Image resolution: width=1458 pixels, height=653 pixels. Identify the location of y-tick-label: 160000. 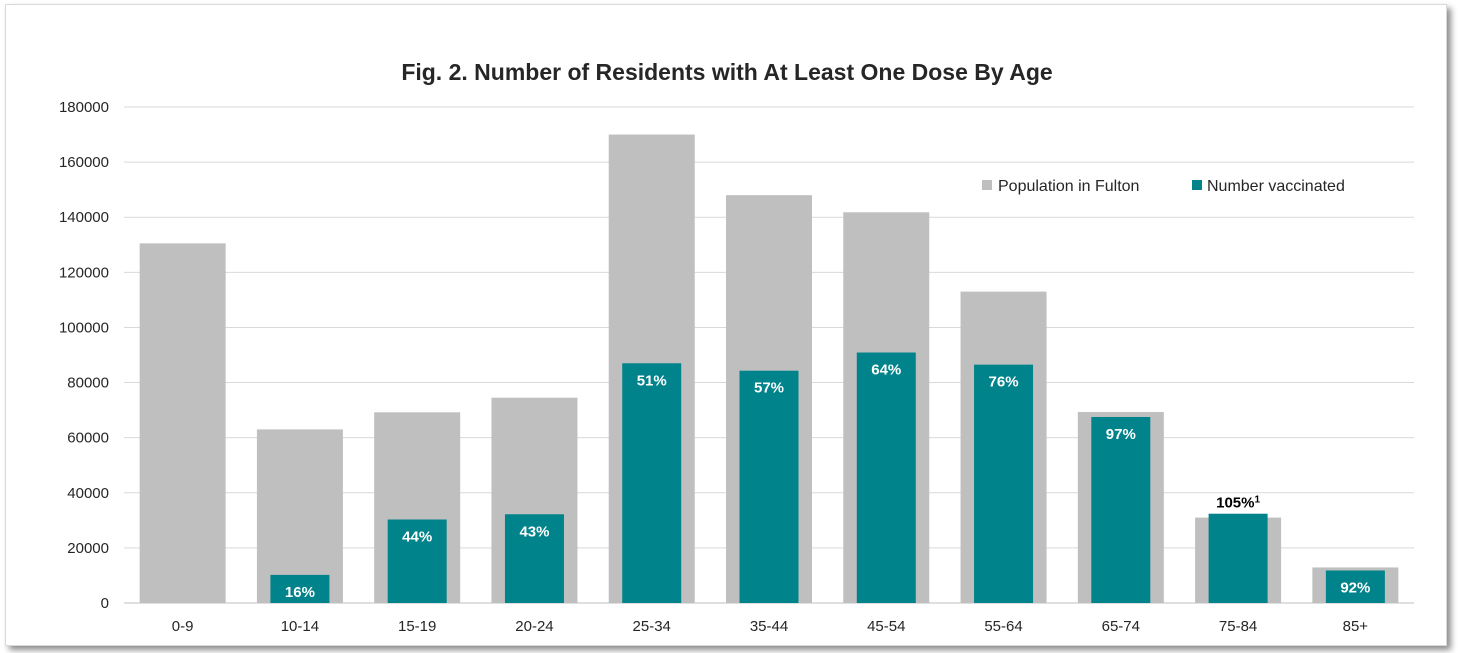
(84, 162).